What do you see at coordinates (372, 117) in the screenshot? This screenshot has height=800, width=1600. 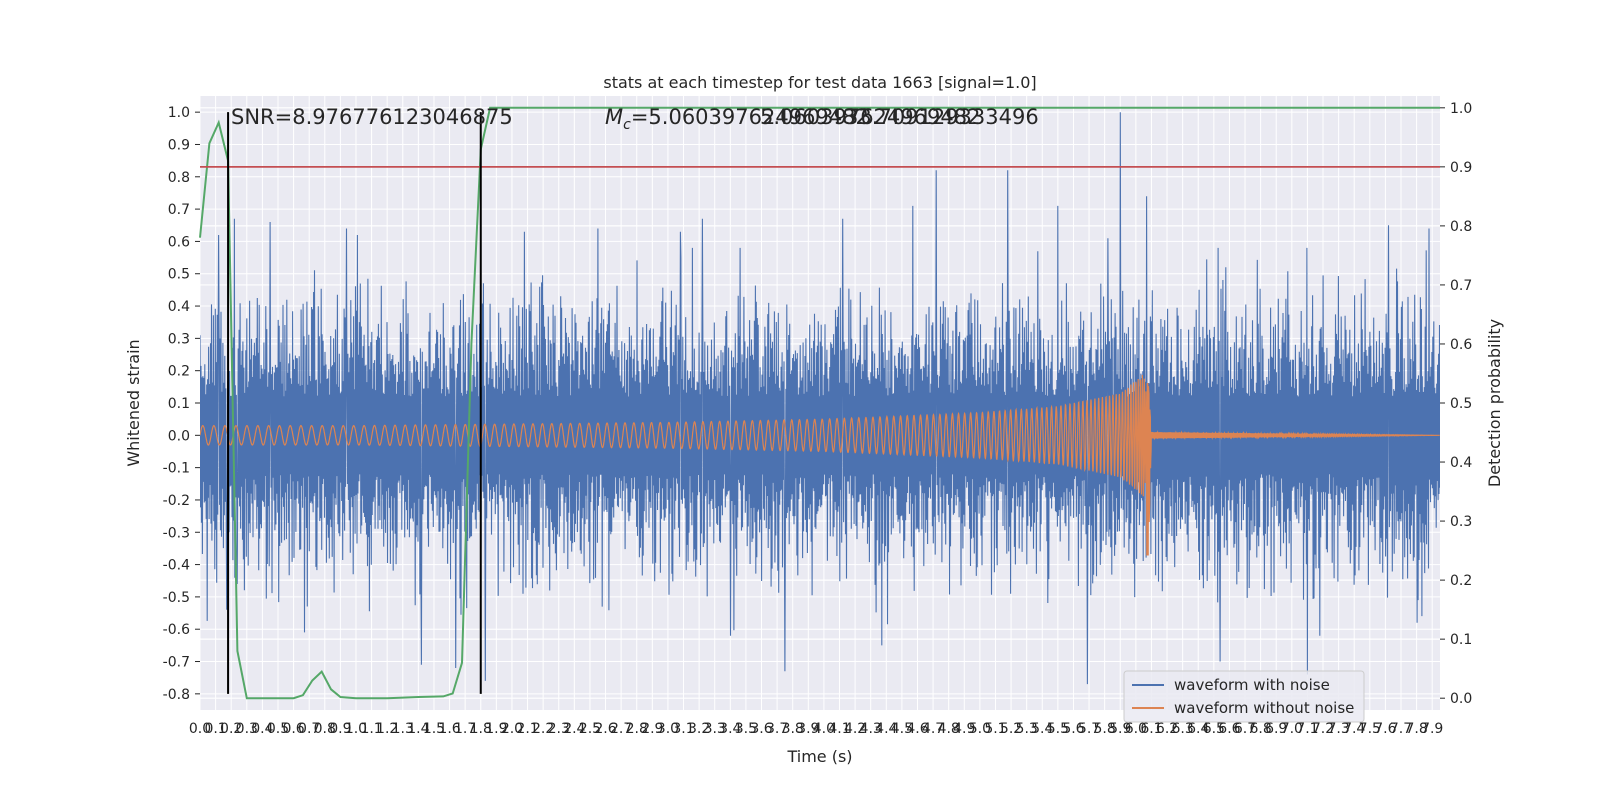 I see `snr-annotation: SNR=8.976776123046875` at bounding box center [372, 117].